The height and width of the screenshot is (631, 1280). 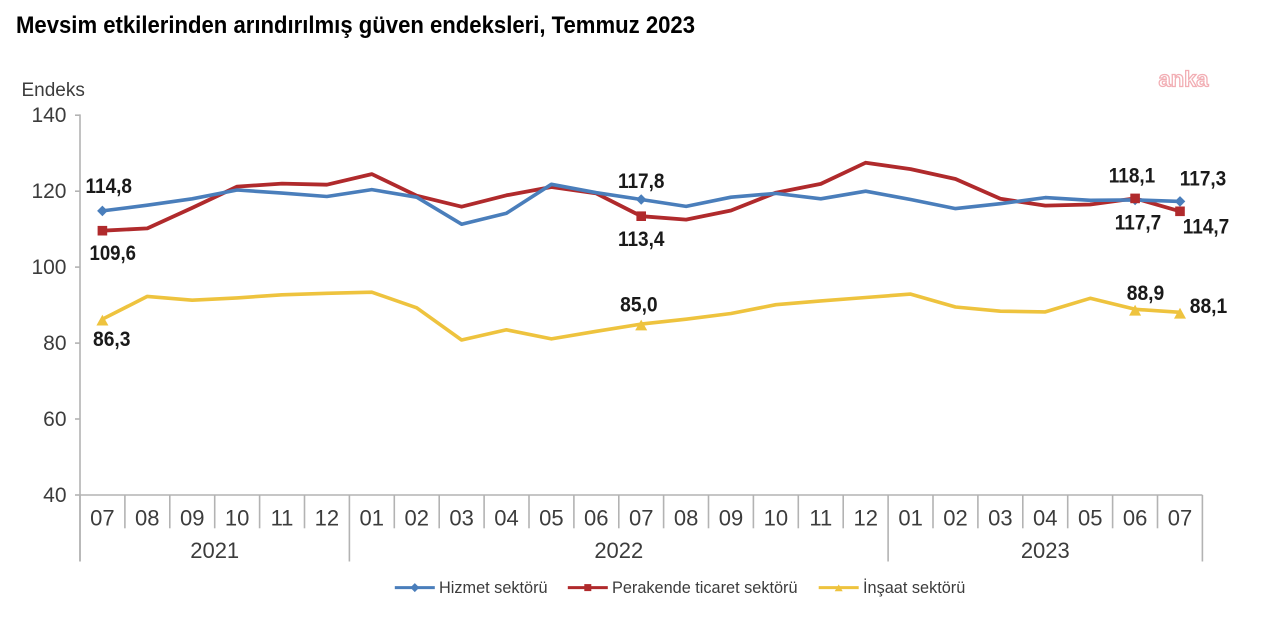 I want to click on svg-text: 85,0, so click(x=639, y=305).